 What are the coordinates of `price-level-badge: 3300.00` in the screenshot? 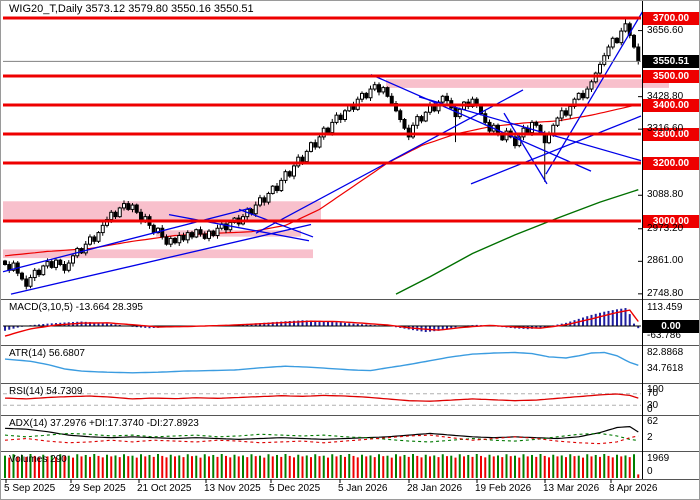 It's located at (671, 134).